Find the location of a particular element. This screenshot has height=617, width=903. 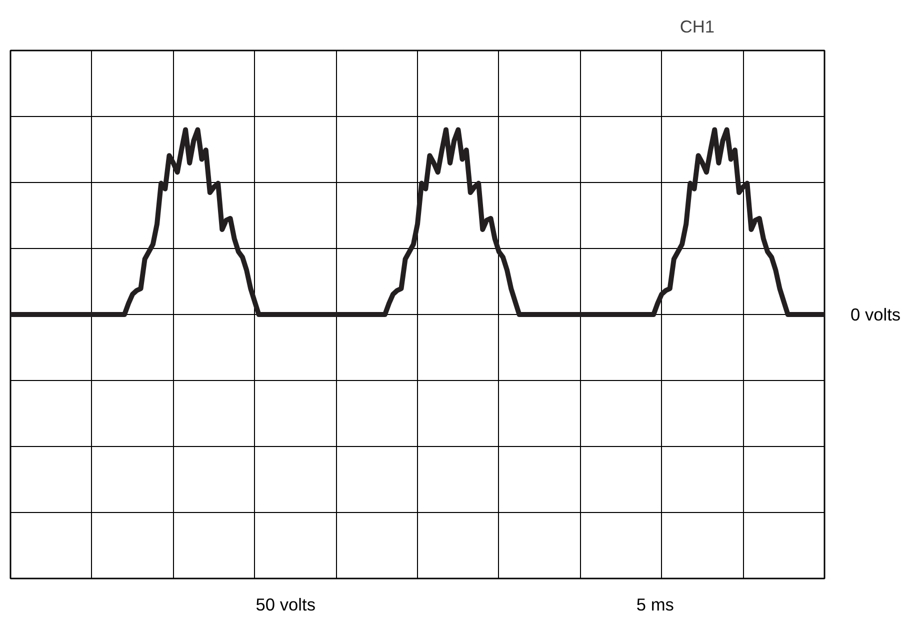

text: 0 volts is located at coordinates (875, 314).